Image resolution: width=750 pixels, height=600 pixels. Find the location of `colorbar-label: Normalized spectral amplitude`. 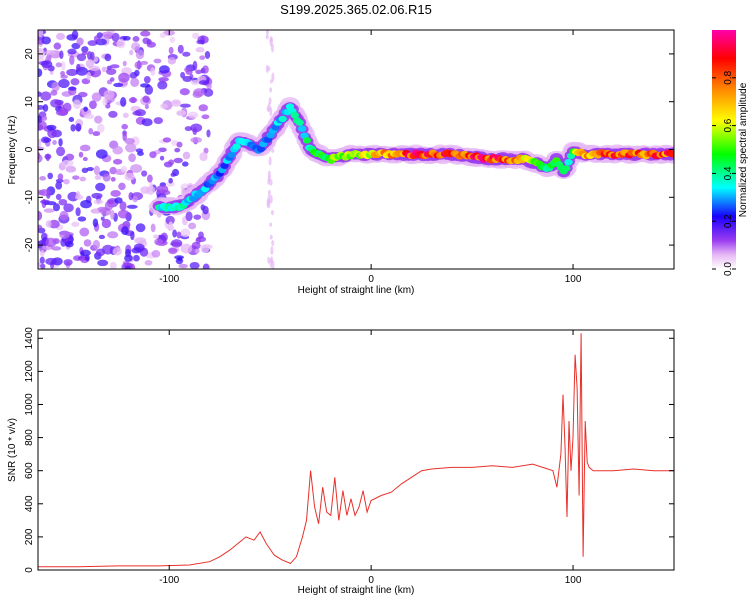

colorbar-label: Normalized spectral amplitude is located at coordinates (743, 149).